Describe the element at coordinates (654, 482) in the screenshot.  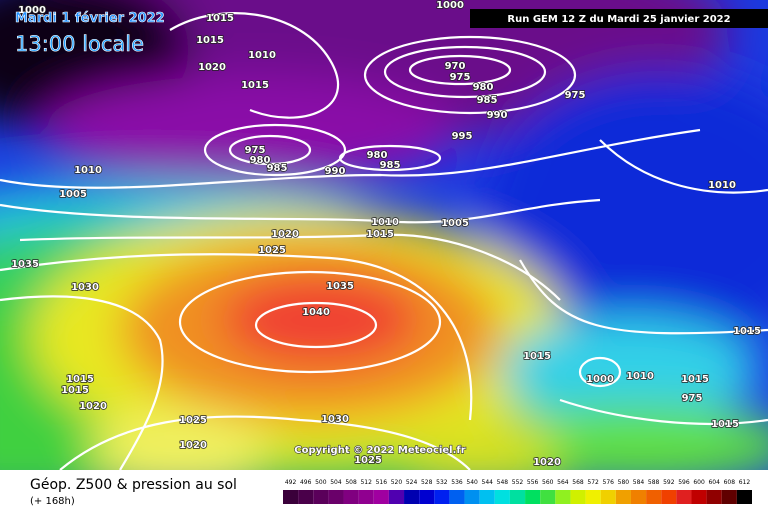
I see `scale-label: 588` at that location.